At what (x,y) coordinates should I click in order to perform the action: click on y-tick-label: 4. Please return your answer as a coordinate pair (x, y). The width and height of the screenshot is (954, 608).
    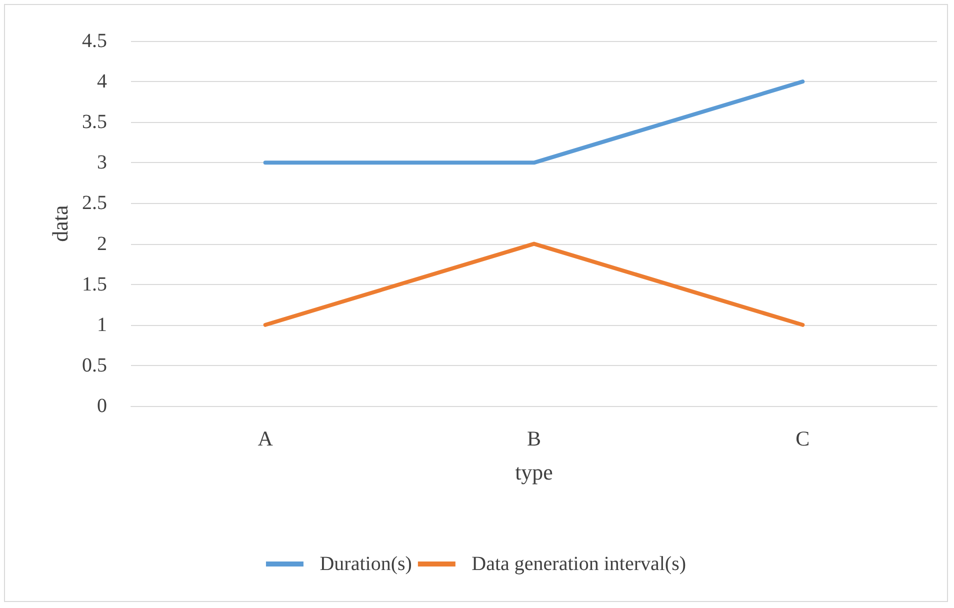
    Looking at the image, I should click on (102, 81).